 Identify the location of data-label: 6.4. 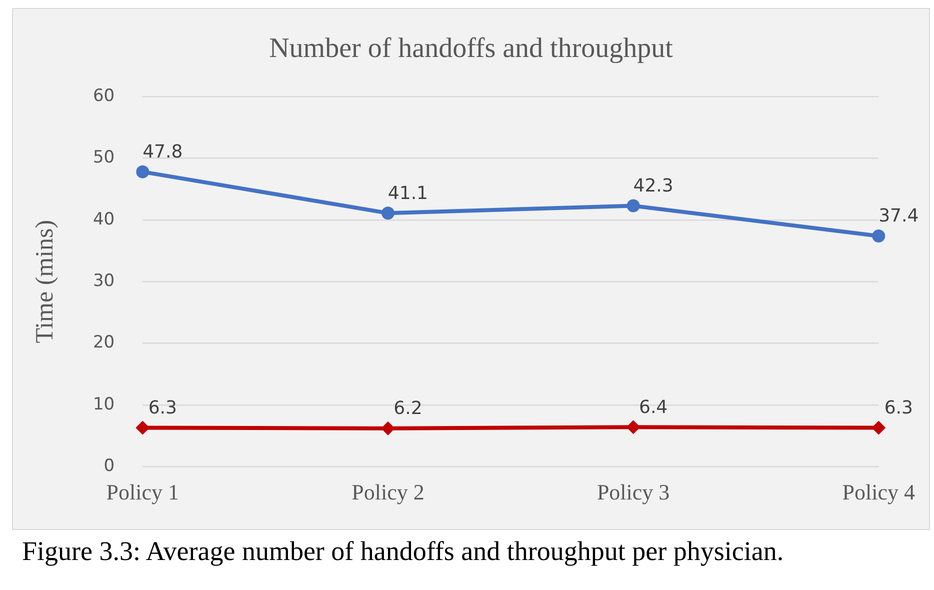
(653, 407).